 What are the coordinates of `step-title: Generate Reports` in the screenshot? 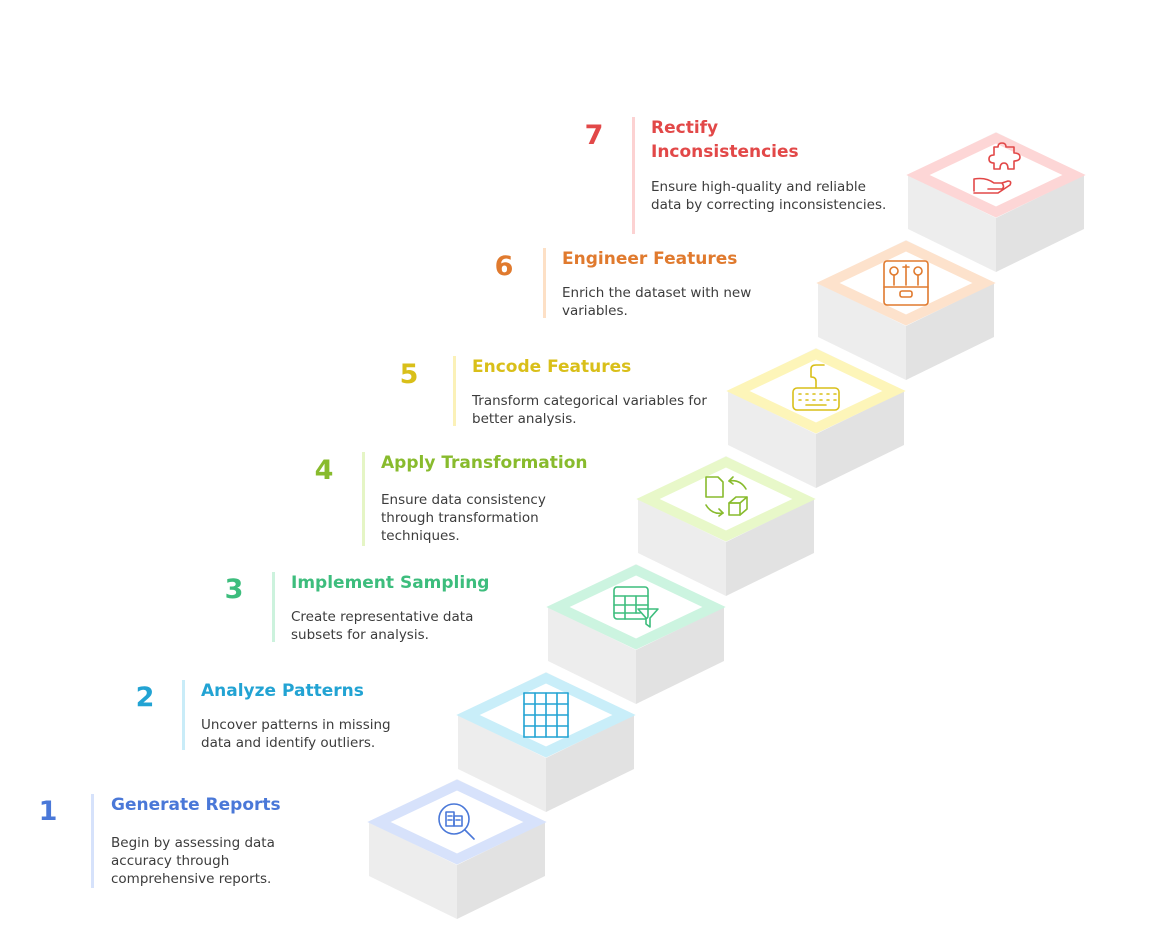 It's located at (196, 805).